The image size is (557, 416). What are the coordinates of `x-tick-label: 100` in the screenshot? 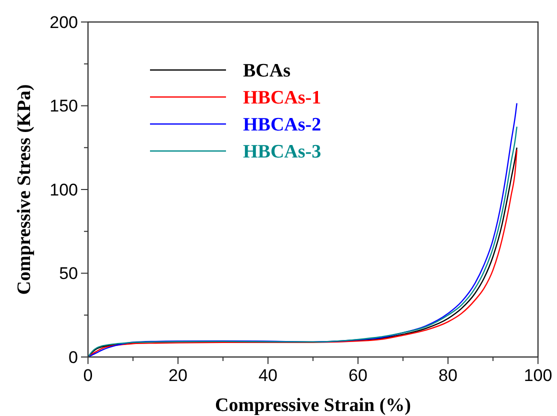 It's located at (538, 375).